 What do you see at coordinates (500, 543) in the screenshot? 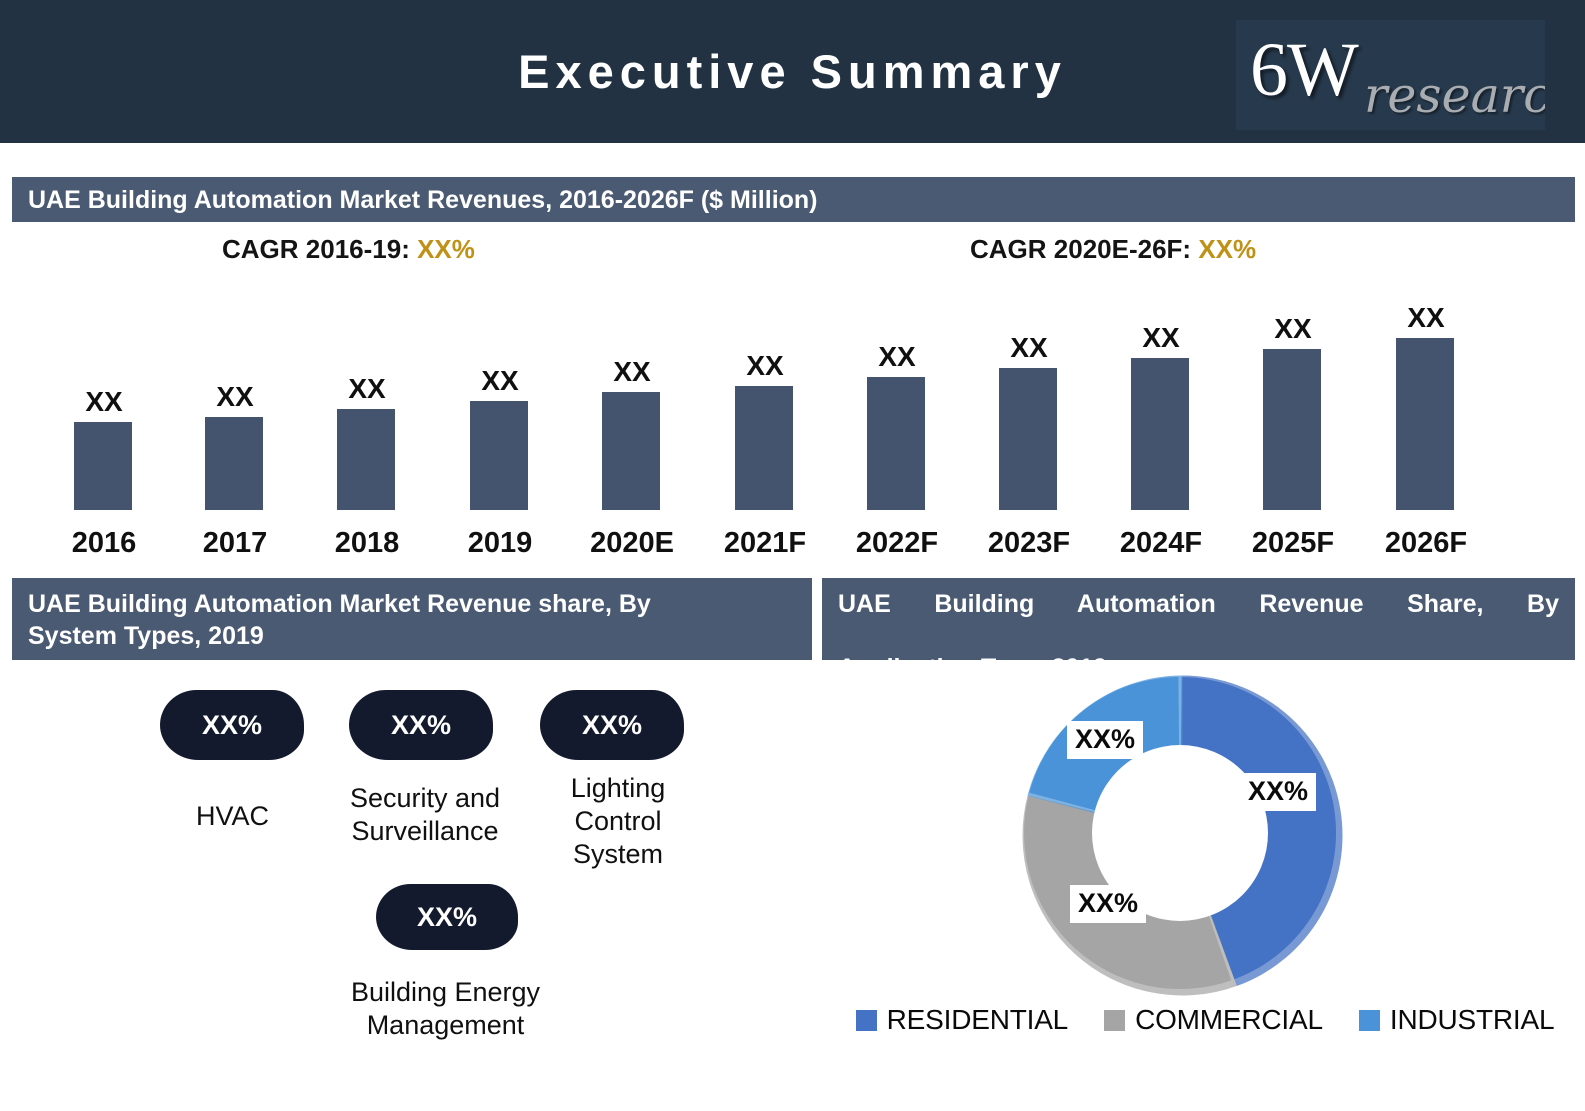
I see `bar-category-label: 2019` at bounding box center [500, 543].